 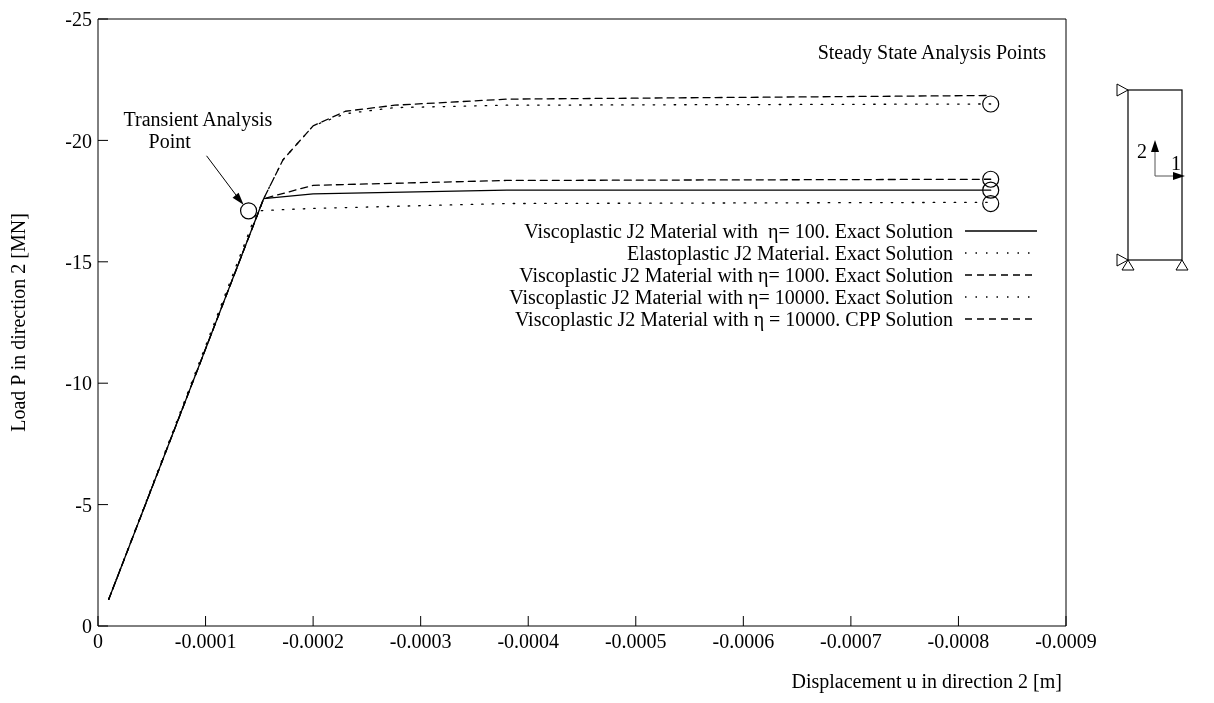 I want to click on y-tick-label: -20, so click(x=78, y=140).